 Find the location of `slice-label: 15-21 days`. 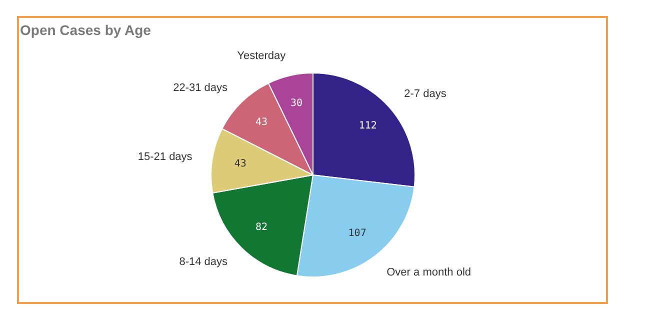

slice-label: 15-21 days is located at coordinates (165, 157).